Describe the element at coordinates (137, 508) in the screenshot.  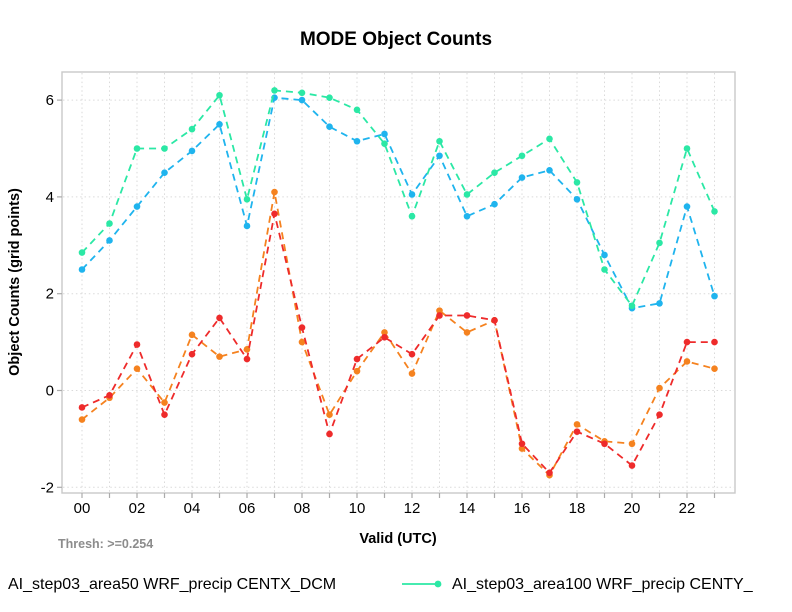
I see `x-tick-label: 02` at that location.